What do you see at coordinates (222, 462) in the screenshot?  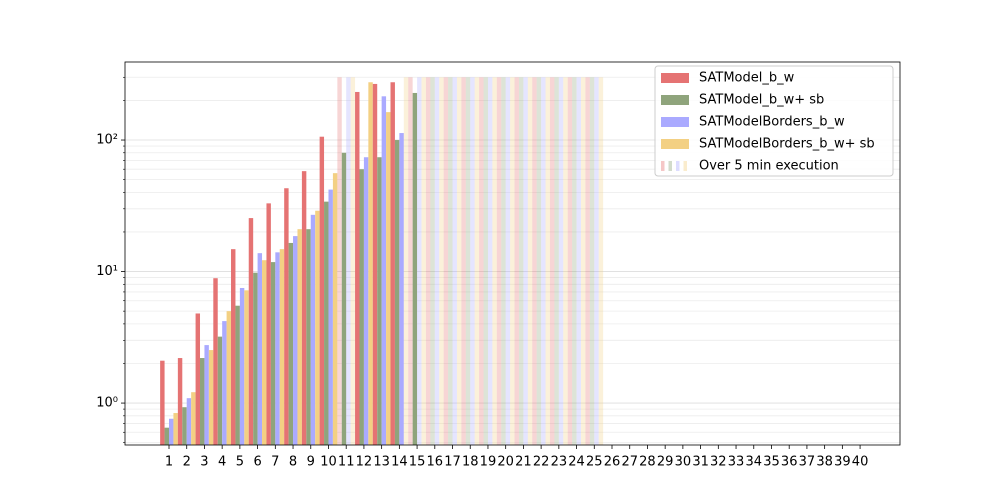 I see `x-tick-label: 4` at bounding box center [222, 462].